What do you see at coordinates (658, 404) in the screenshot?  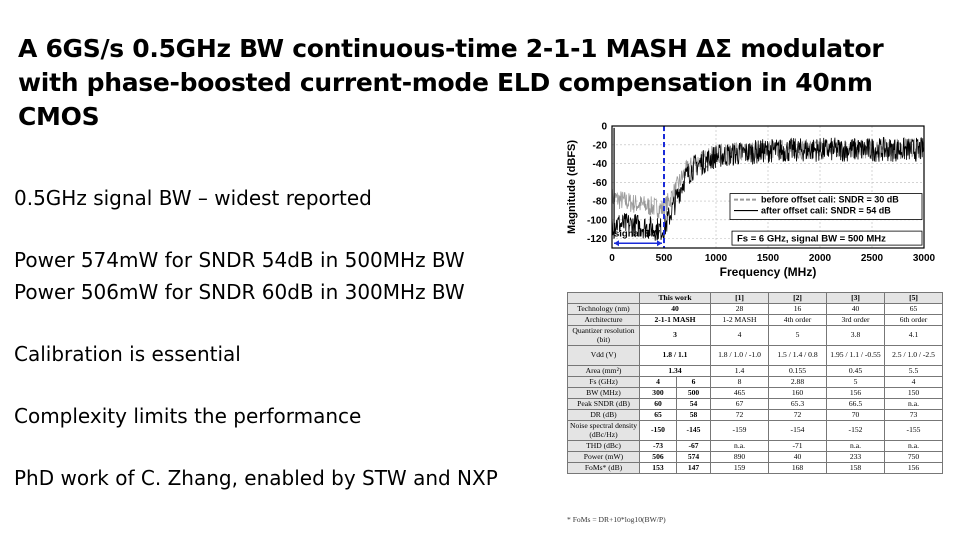 I see `table-cell: 60` at bounding box center [658, 404].